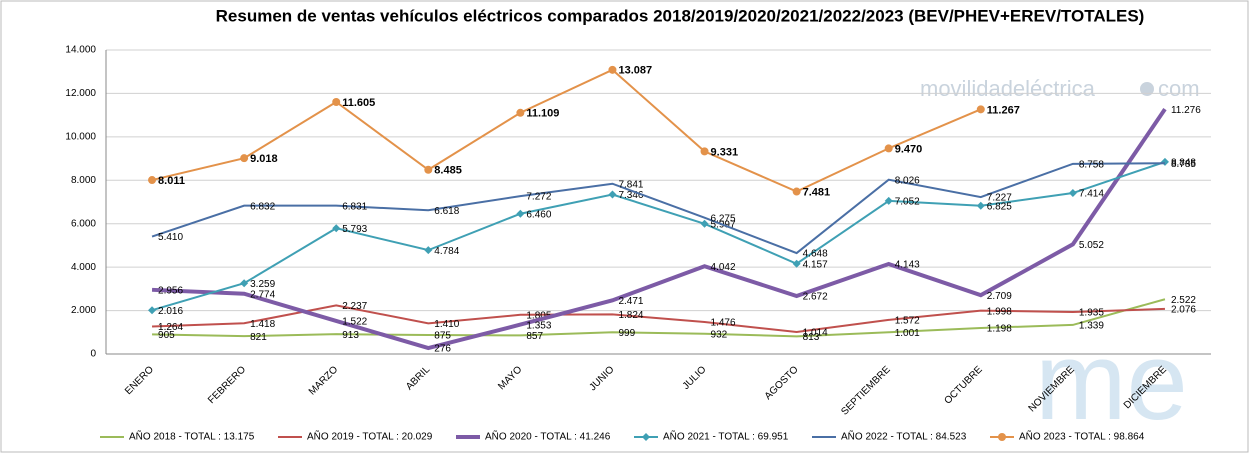 The image size is (1250, 454). What do you see at coordinates (83, 223) in the screenshot?
I see `y-tick-label: 6.000` at bounding box center [83, 223].